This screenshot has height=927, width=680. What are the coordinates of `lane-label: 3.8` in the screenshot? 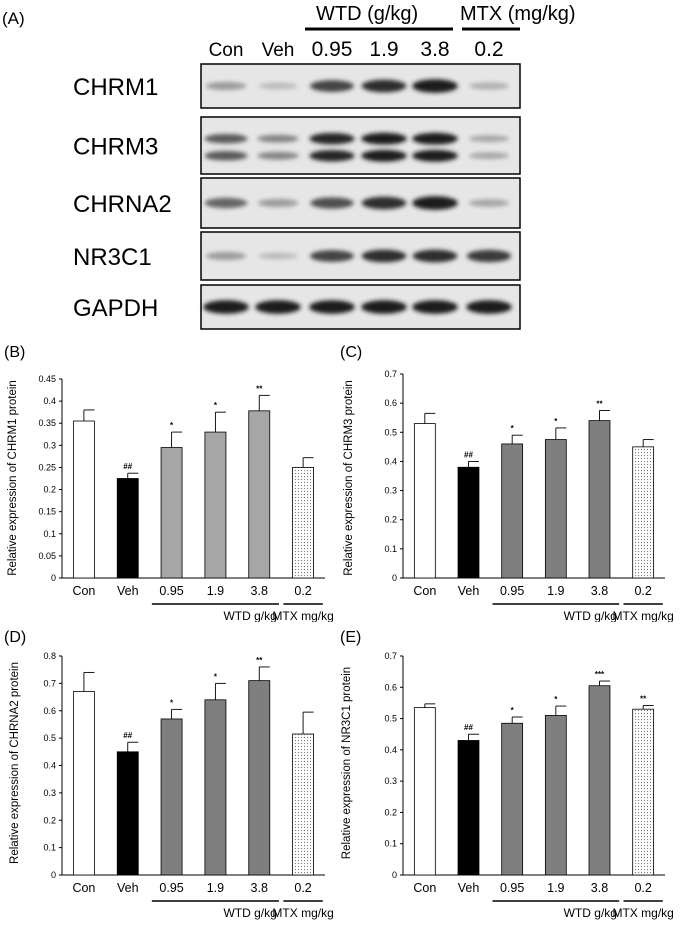 It's located at (434, 49).